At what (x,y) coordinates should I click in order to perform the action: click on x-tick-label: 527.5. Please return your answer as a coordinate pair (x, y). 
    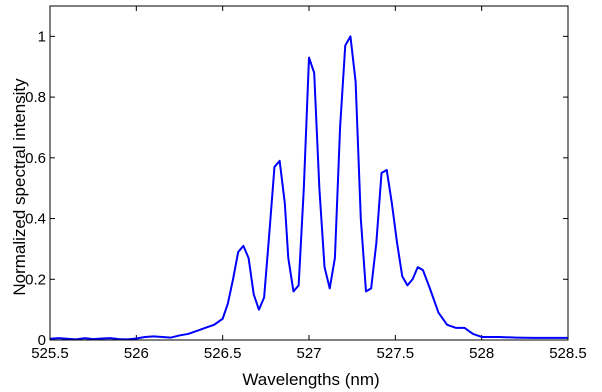
    Looking at the image, I should click on (396, 353).